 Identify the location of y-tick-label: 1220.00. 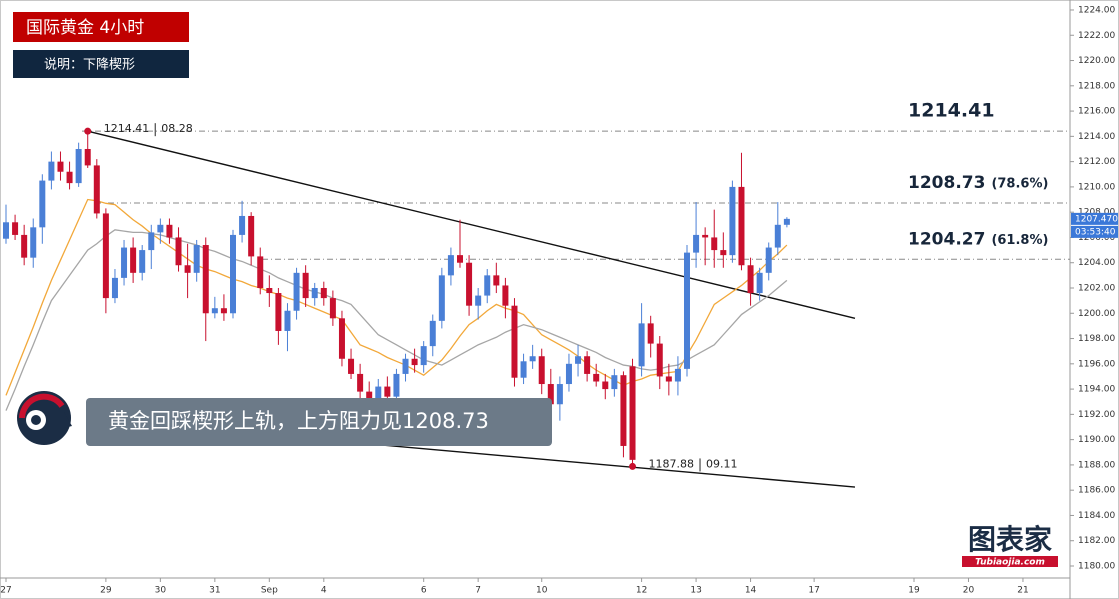
(1096, 61).